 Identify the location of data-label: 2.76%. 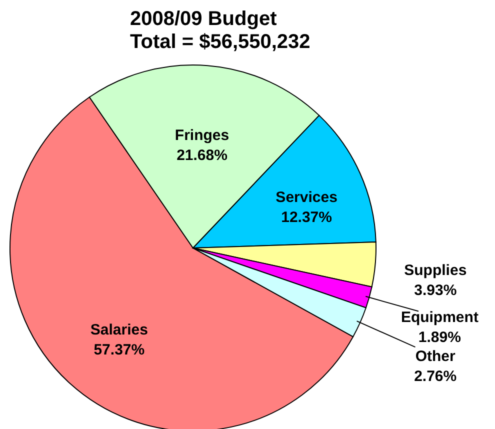
(435, 377).